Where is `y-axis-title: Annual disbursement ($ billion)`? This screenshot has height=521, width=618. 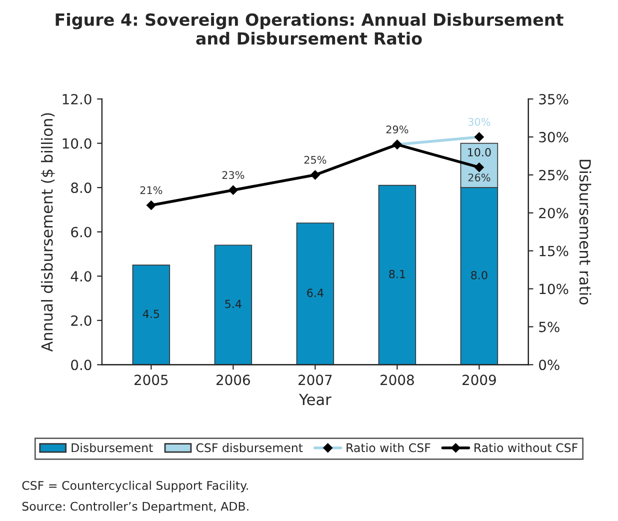 y-axis-title: Annual disbursement ($ billion) is located at coordinates (47, 232).